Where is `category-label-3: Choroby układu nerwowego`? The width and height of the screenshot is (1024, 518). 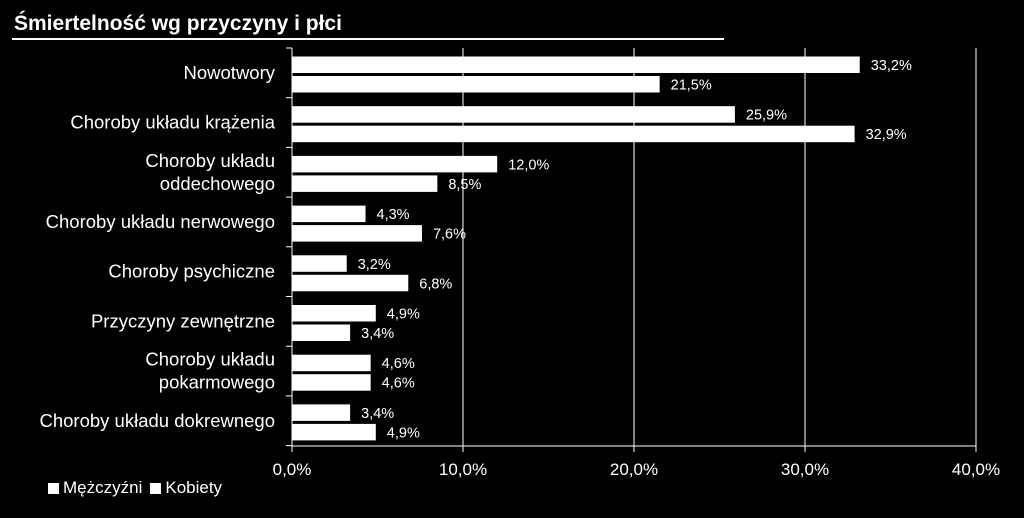
category-label-3: Choroby układu nerwowego is located at coordinates (160, 221).